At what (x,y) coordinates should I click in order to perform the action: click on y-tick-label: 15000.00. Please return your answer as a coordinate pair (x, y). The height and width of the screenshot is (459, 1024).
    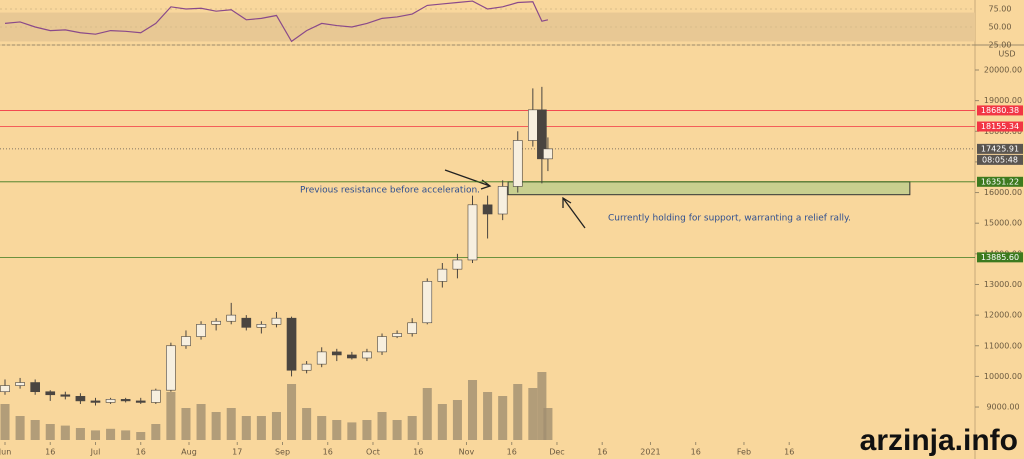
    Looking at the image, I should click on (1003, 223).